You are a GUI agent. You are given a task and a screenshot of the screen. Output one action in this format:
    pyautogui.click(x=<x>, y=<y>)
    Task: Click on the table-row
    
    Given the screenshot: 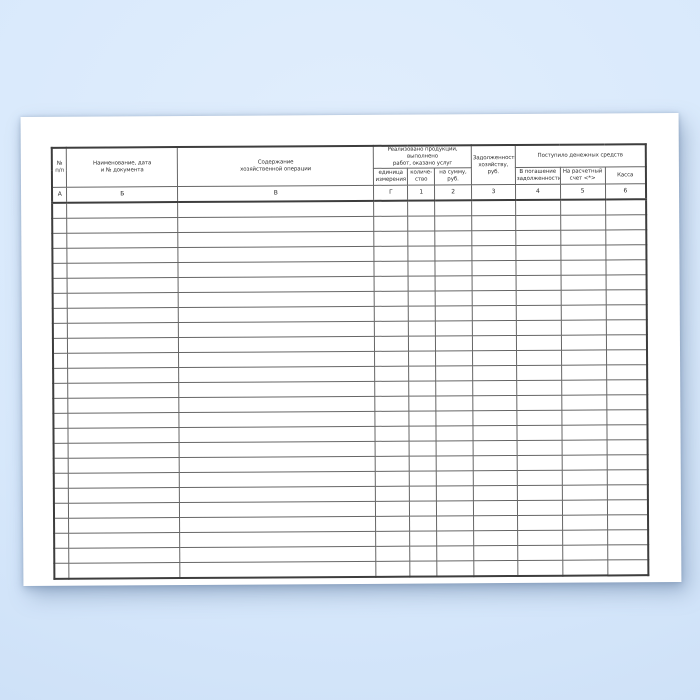 What is the action you would take?
    pyautogui.click(x=351, y=569)
    